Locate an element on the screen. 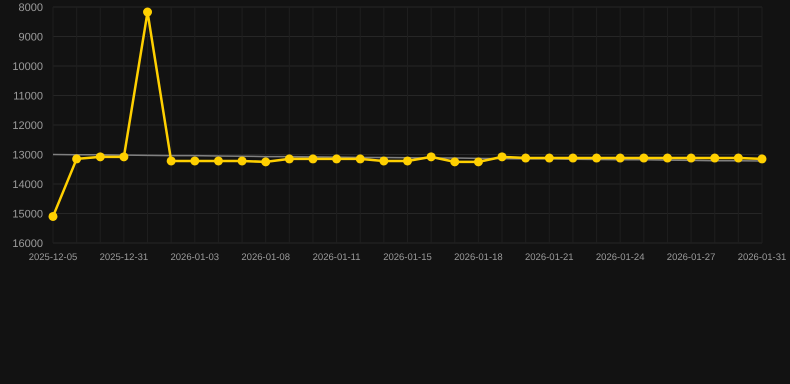 This screenshot has width=790, height=384. y-tick-label: 11000 is located at coordinates (28, 96).